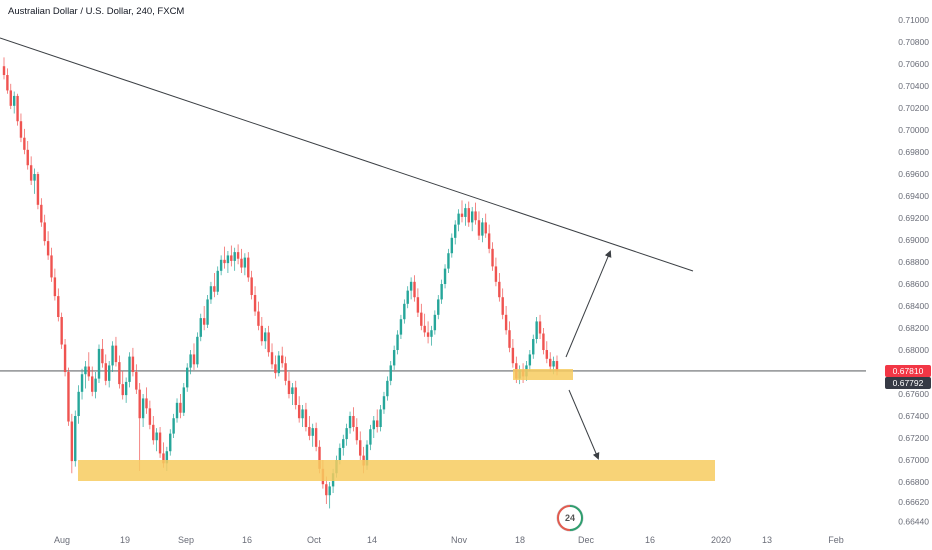 The image size is (932, 550). Describe the element at coordinates (913, 306) in the screenshot. I see `price-axis-label: 0.68400` at that location.